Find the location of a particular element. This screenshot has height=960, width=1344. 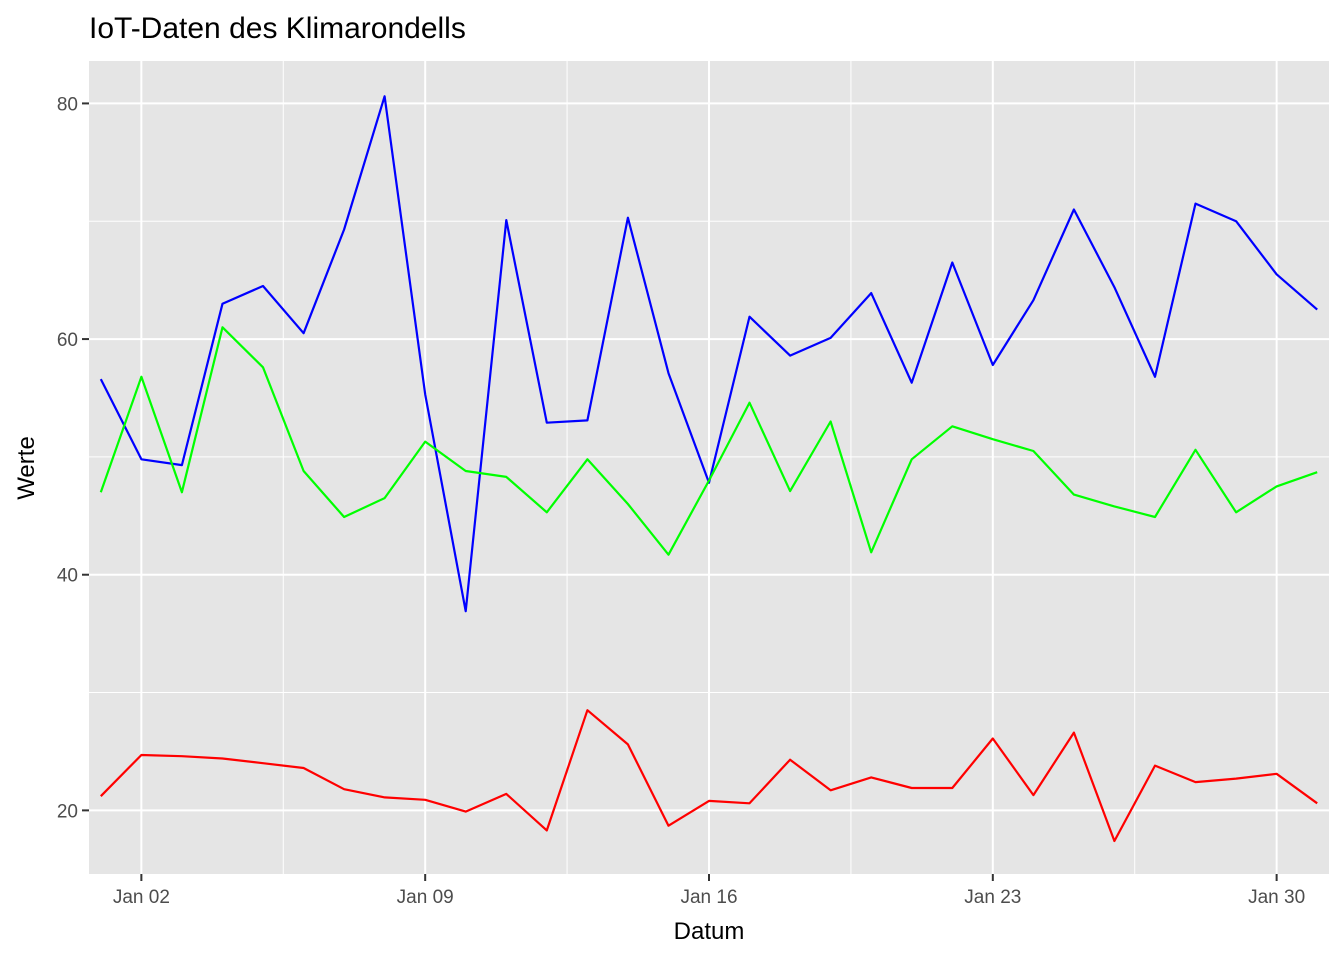

y-axis-title: Werte is located at coordinates (26, 468).